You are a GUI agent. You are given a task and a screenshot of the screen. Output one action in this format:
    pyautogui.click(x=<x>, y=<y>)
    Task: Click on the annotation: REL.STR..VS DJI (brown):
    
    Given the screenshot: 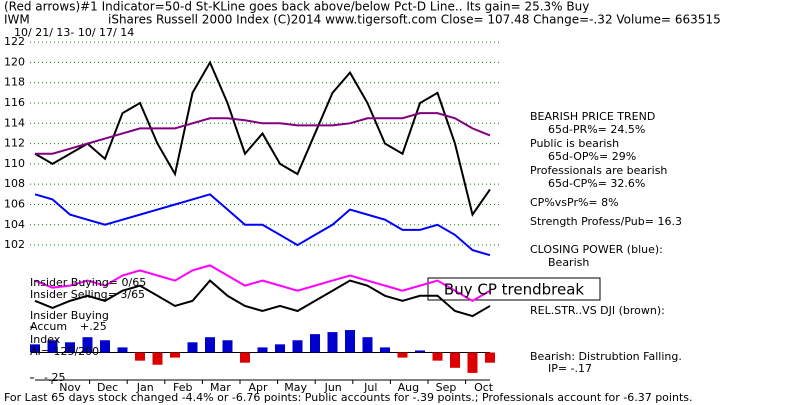 What is the action you would take?
    pyautogui.click(x=597, y=310)
    